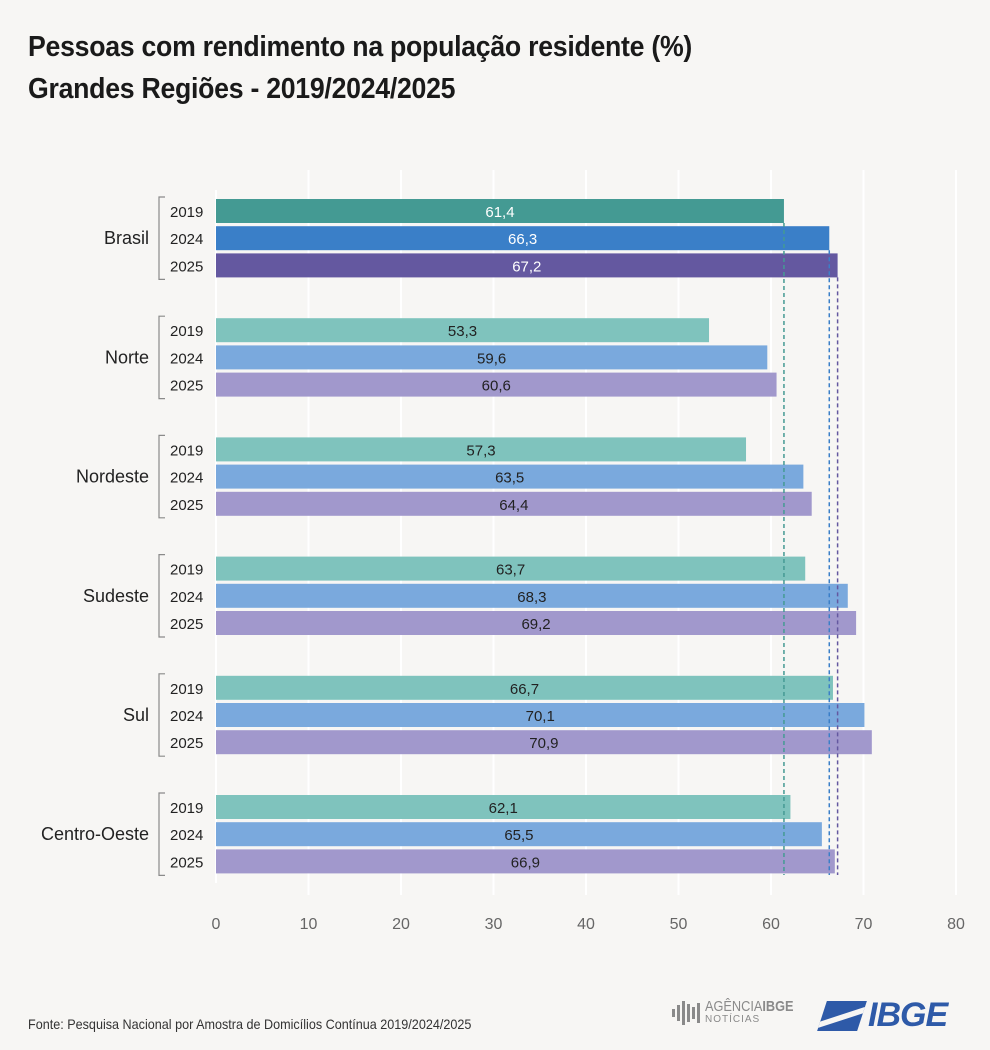 The image size is (990, 1050). I want to click on value-label-1-2: 60,6, so click(496, 386).